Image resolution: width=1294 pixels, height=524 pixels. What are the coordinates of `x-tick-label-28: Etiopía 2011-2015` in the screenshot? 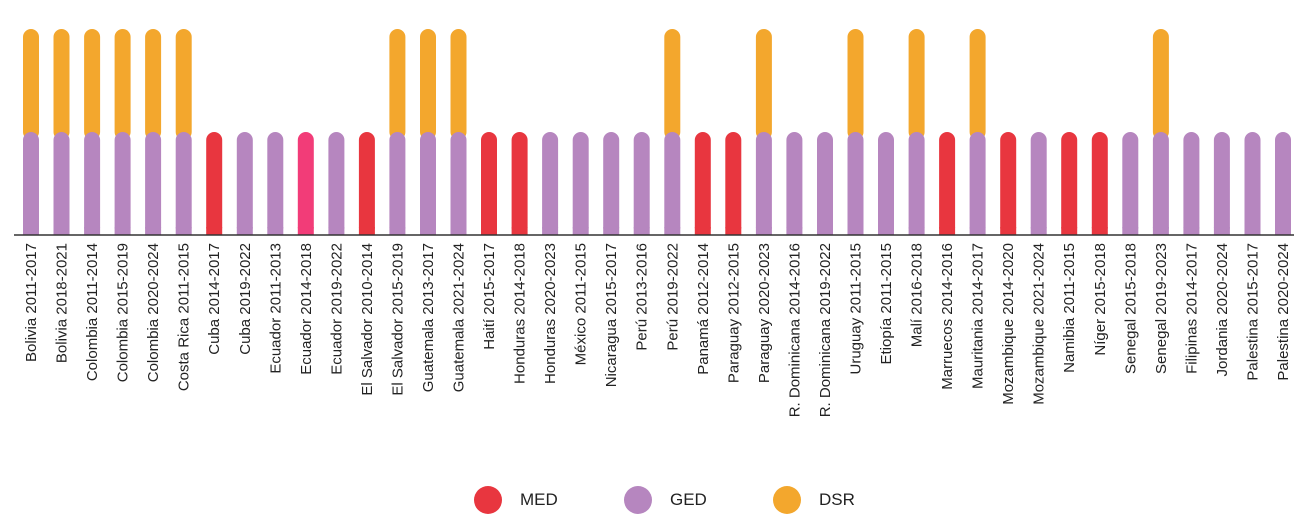 It's located at (886, 304).